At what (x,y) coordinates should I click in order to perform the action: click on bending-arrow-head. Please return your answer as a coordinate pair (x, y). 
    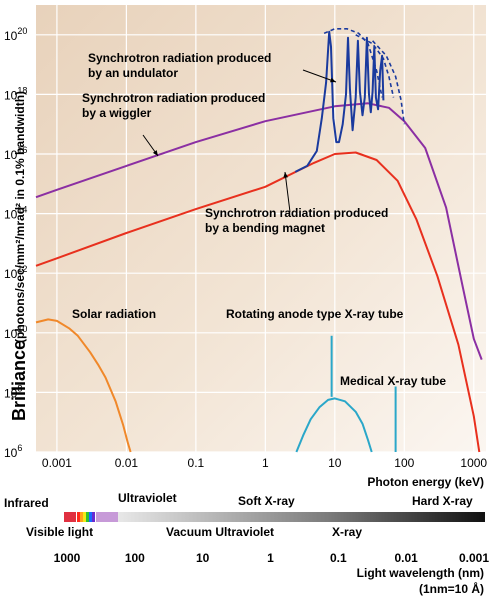
    Looking at the image, I should click on (286, 175).